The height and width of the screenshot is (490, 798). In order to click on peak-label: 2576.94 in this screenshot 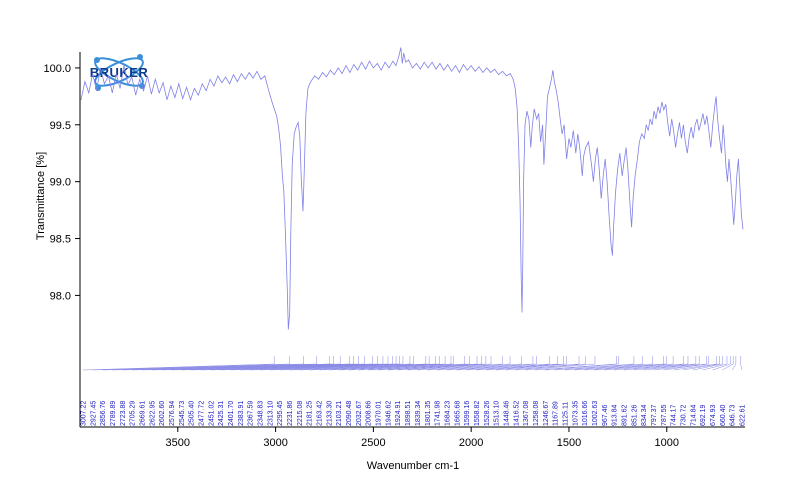, I will do `click(172, 413)`.